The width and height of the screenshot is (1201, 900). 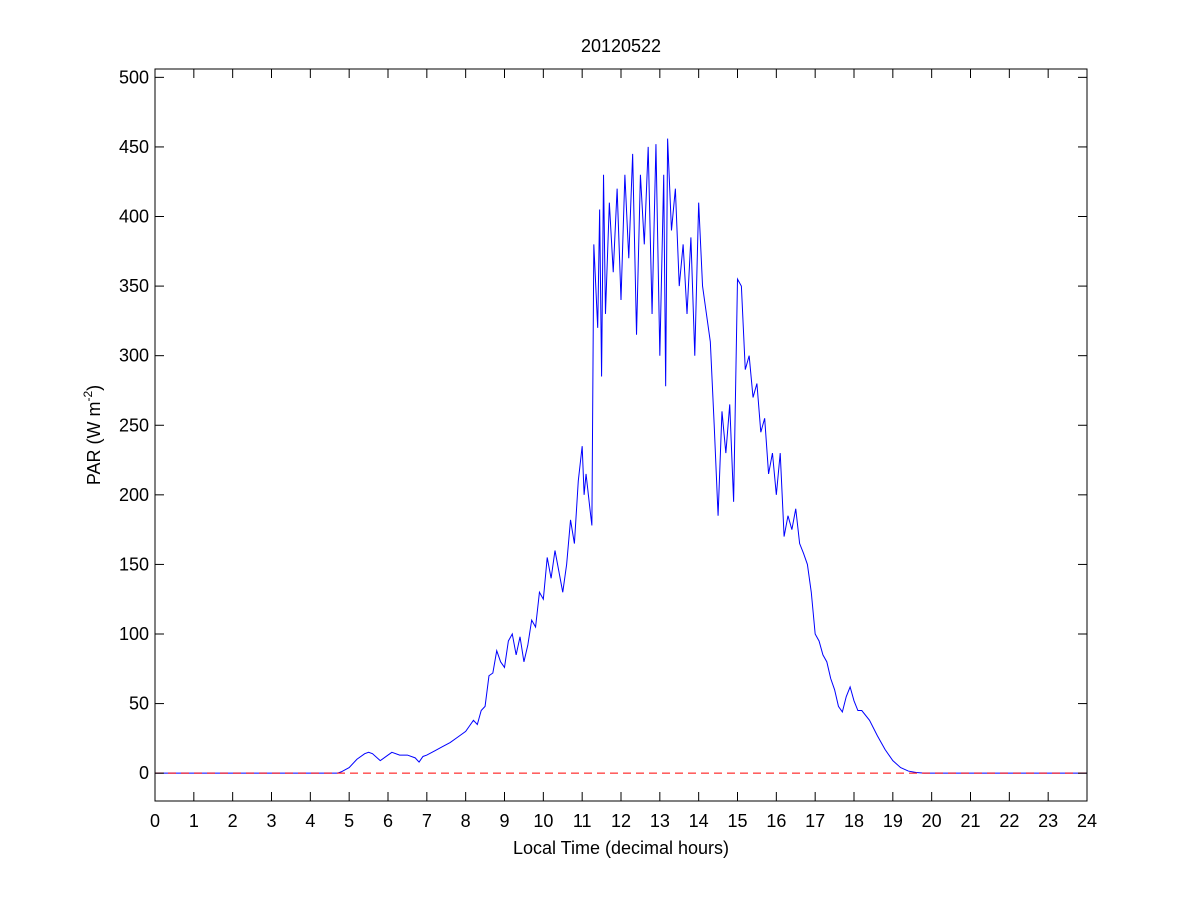 What do you see at coordinates (388, 821) in the screenshot?
I see `x-tick-label: 6` at bounding box center [388, 821].